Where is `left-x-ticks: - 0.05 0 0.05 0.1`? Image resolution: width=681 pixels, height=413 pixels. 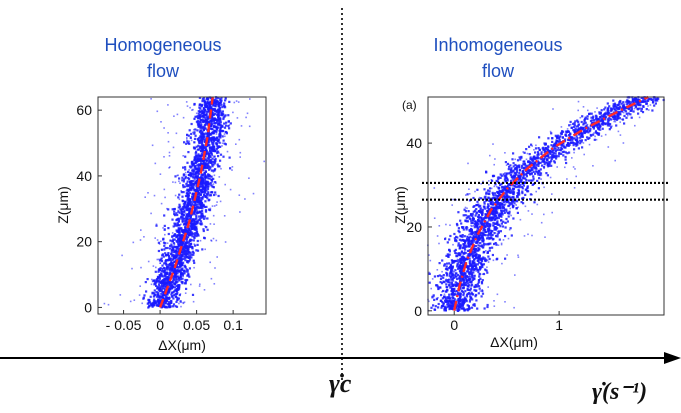
left-x-ticks: - 0.05 0 0.05 0.1 is located at coordinates (174, 321).